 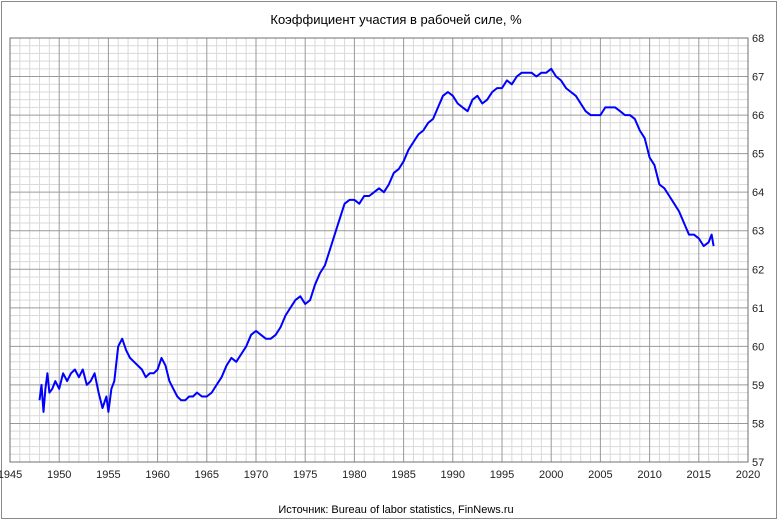 What do you see at coordinates (758, 251) in the screenshot?
I see `y-axis: 57 58 59 60 61 62 63 64 65 66 67 68` at bounding box center [758, 251].